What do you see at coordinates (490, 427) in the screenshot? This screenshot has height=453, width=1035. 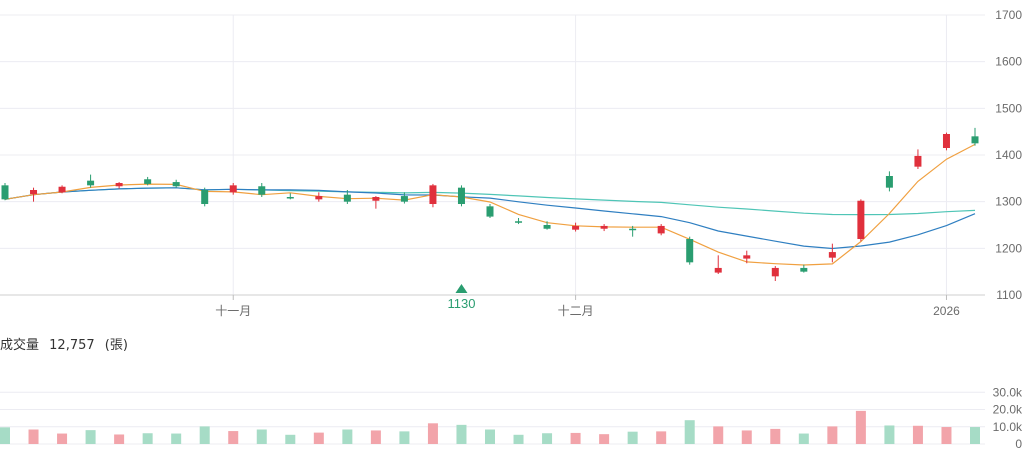 I see `volume-bars` at bounding box center [490, 427].